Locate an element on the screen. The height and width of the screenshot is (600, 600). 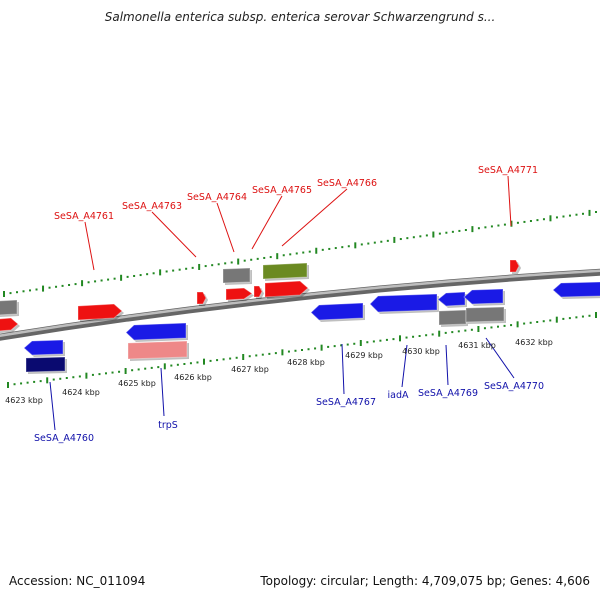
gene-forward-b-highlight is located at coordinates (100, 312).